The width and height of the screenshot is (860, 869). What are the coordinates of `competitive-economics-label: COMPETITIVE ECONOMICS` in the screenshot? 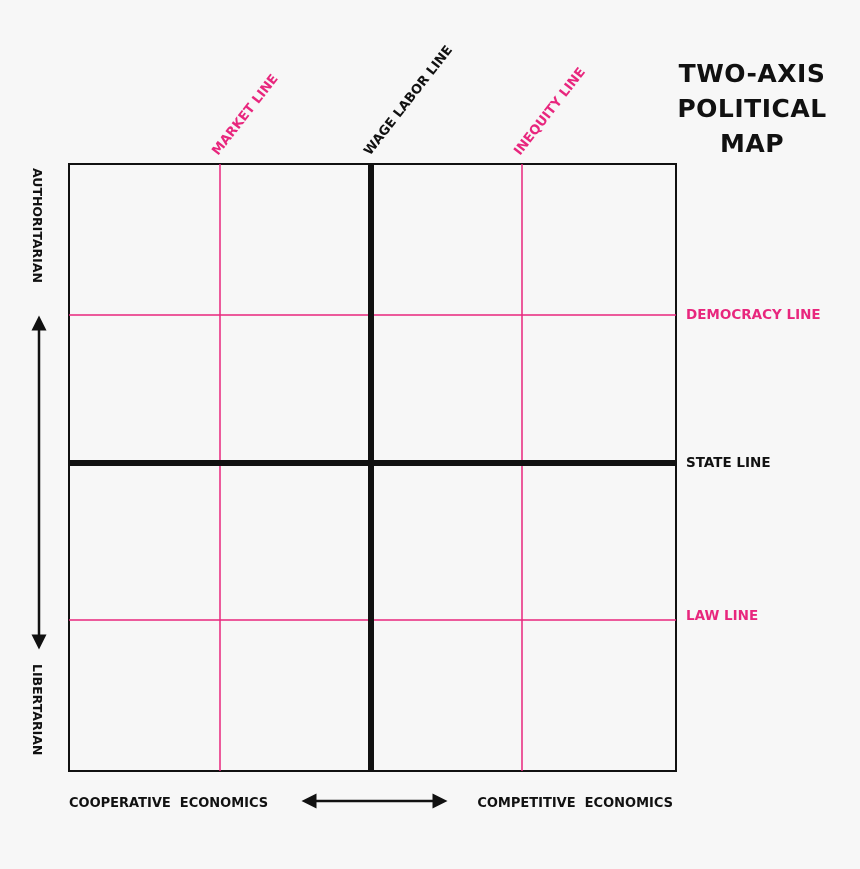 It's located at (575, 803).